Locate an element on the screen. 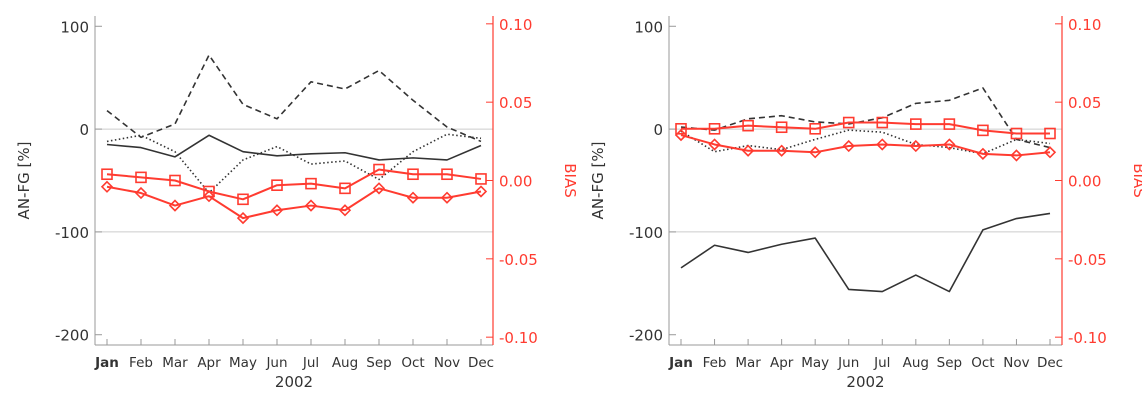 This screenshot has height=395, width=1142. x-tick-label: Feb is located at coordinates (715, 363).